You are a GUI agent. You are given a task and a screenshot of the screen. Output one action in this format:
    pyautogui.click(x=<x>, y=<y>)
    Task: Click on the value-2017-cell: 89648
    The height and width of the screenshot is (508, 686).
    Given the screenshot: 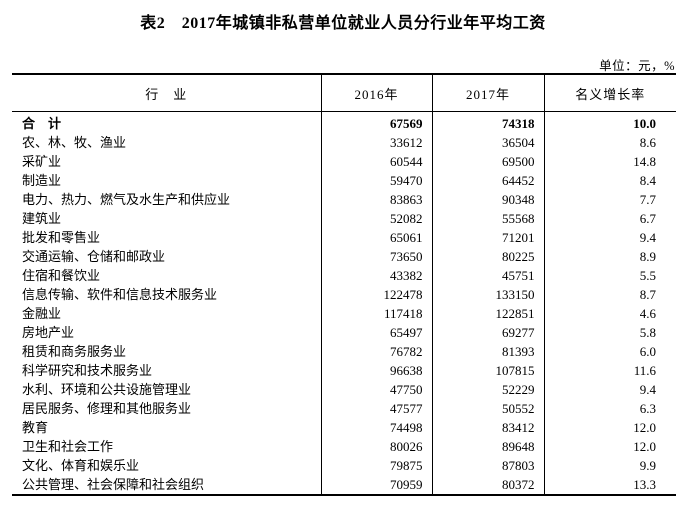 What is the action you would take?
    pyautogui.click(x=488, y=446)
    